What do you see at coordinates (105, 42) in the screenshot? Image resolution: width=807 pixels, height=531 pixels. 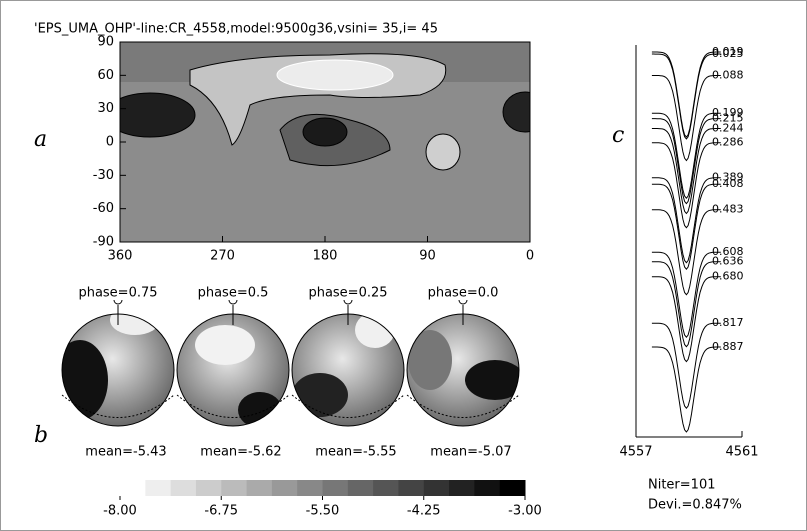 I see `y-tick-label: 90` at bounding box center [105, 42].